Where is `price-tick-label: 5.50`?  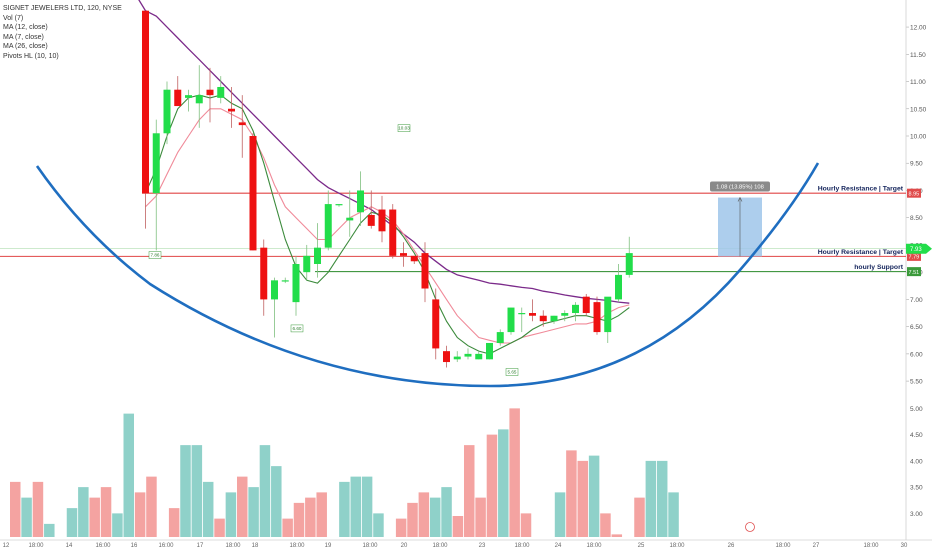 price-tick-label: 5.50 is located at coordinates (916, 382).